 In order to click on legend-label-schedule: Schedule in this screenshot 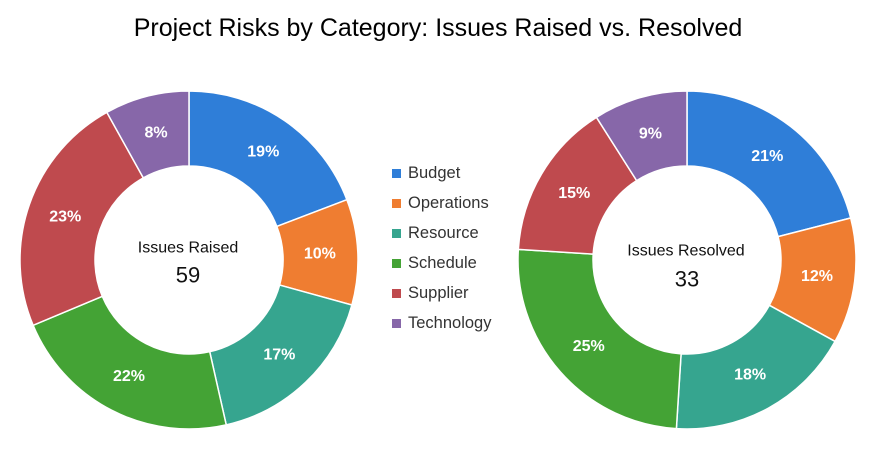, I will do `click(442, 262)`.